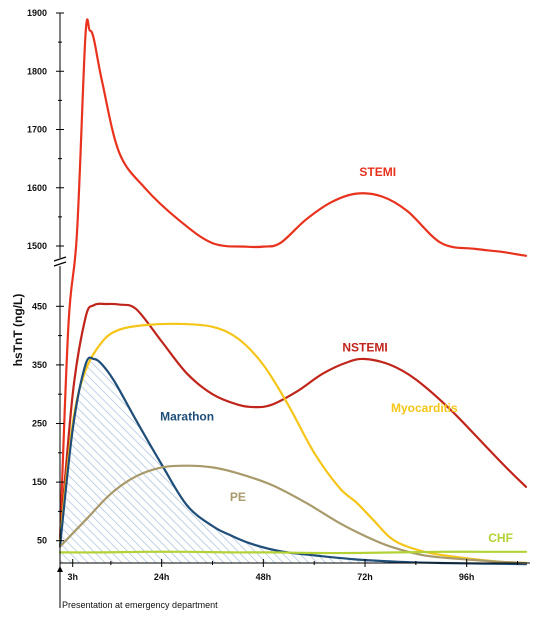 Image resolution: width=554 pixels, height=622 pixels. What do you see at coordinates (364, 347) in the screenshot?
I see `series-label-nstemi: NSTEMI` at bounding box center [364, 347].